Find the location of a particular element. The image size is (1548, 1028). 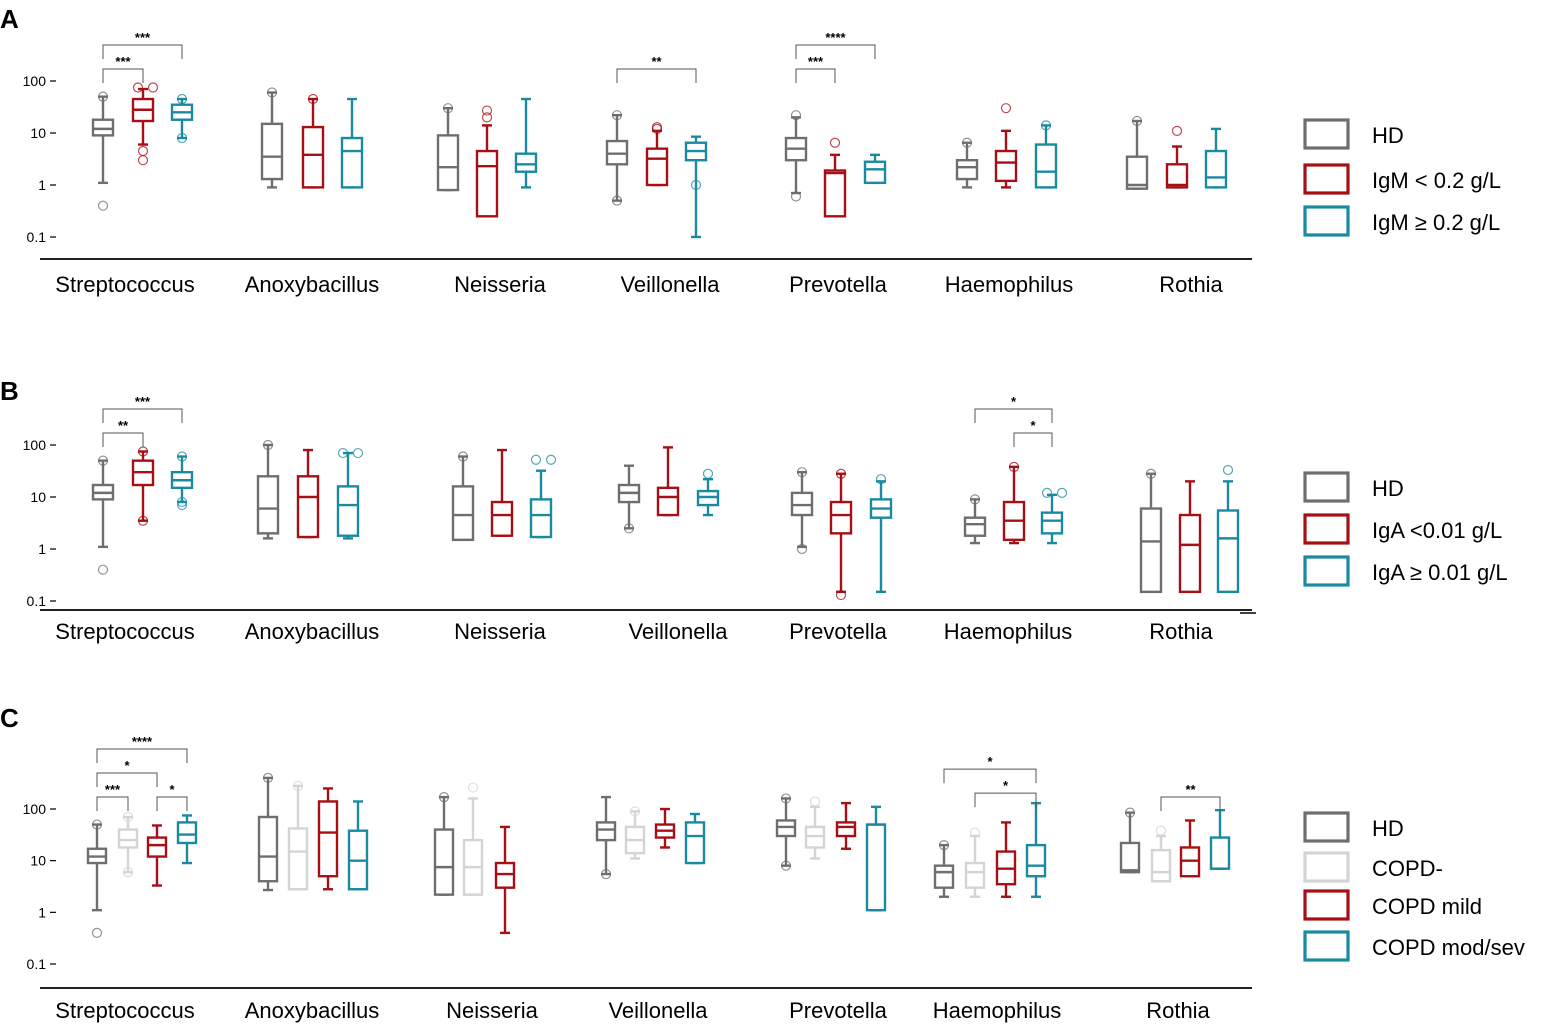

significance-stars: ** is located at coordinates (1190, 789).